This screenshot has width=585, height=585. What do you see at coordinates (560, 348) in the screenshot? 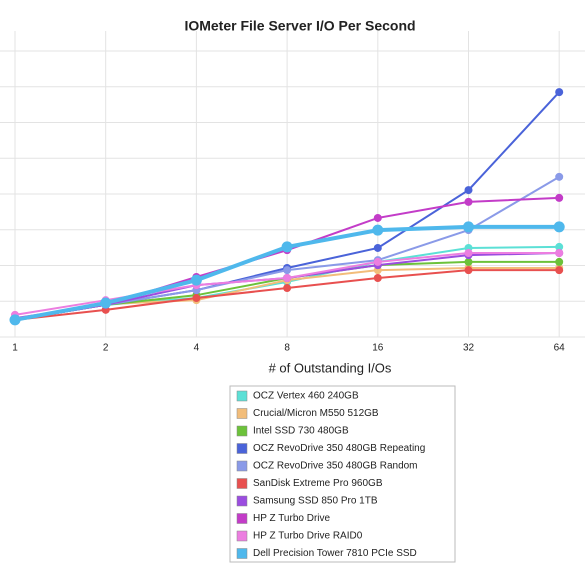
I see `x-tick-label: 64` at bounding box center [560, 348].